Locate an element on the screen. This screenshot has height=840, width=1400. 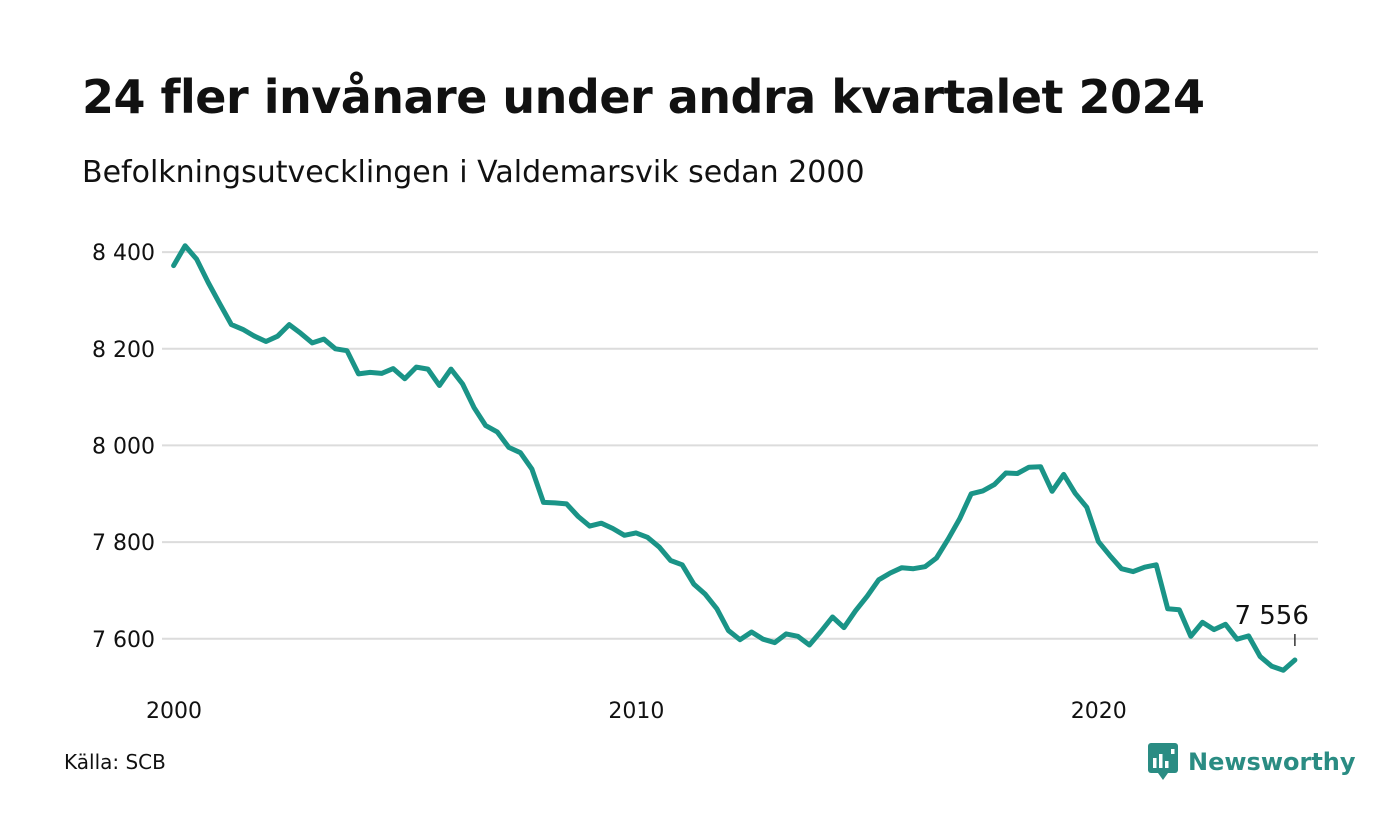
x-tick-label: 2010 is located at coordinates (636, 711).